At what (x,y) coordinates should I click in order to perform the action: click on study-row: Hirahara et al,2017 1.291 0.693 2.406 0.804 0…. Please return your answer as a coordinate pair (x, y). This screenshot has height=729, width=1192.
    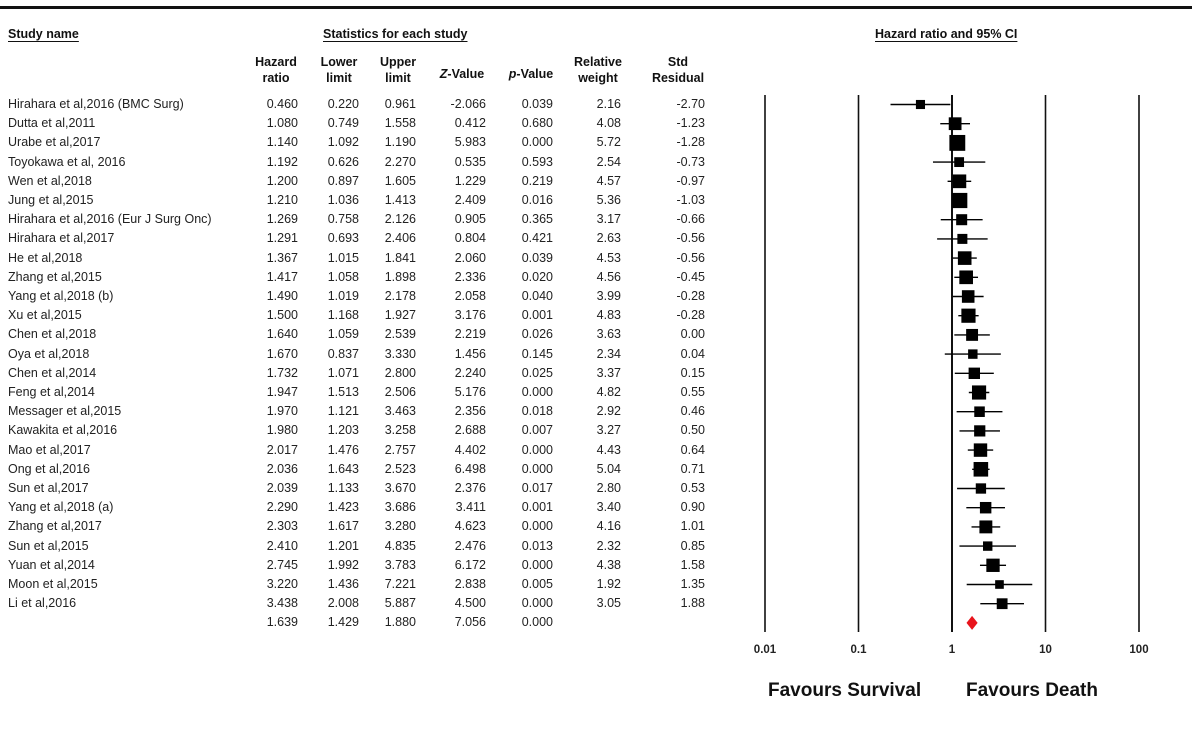
    Looking at the image, I should click on (360, 238).